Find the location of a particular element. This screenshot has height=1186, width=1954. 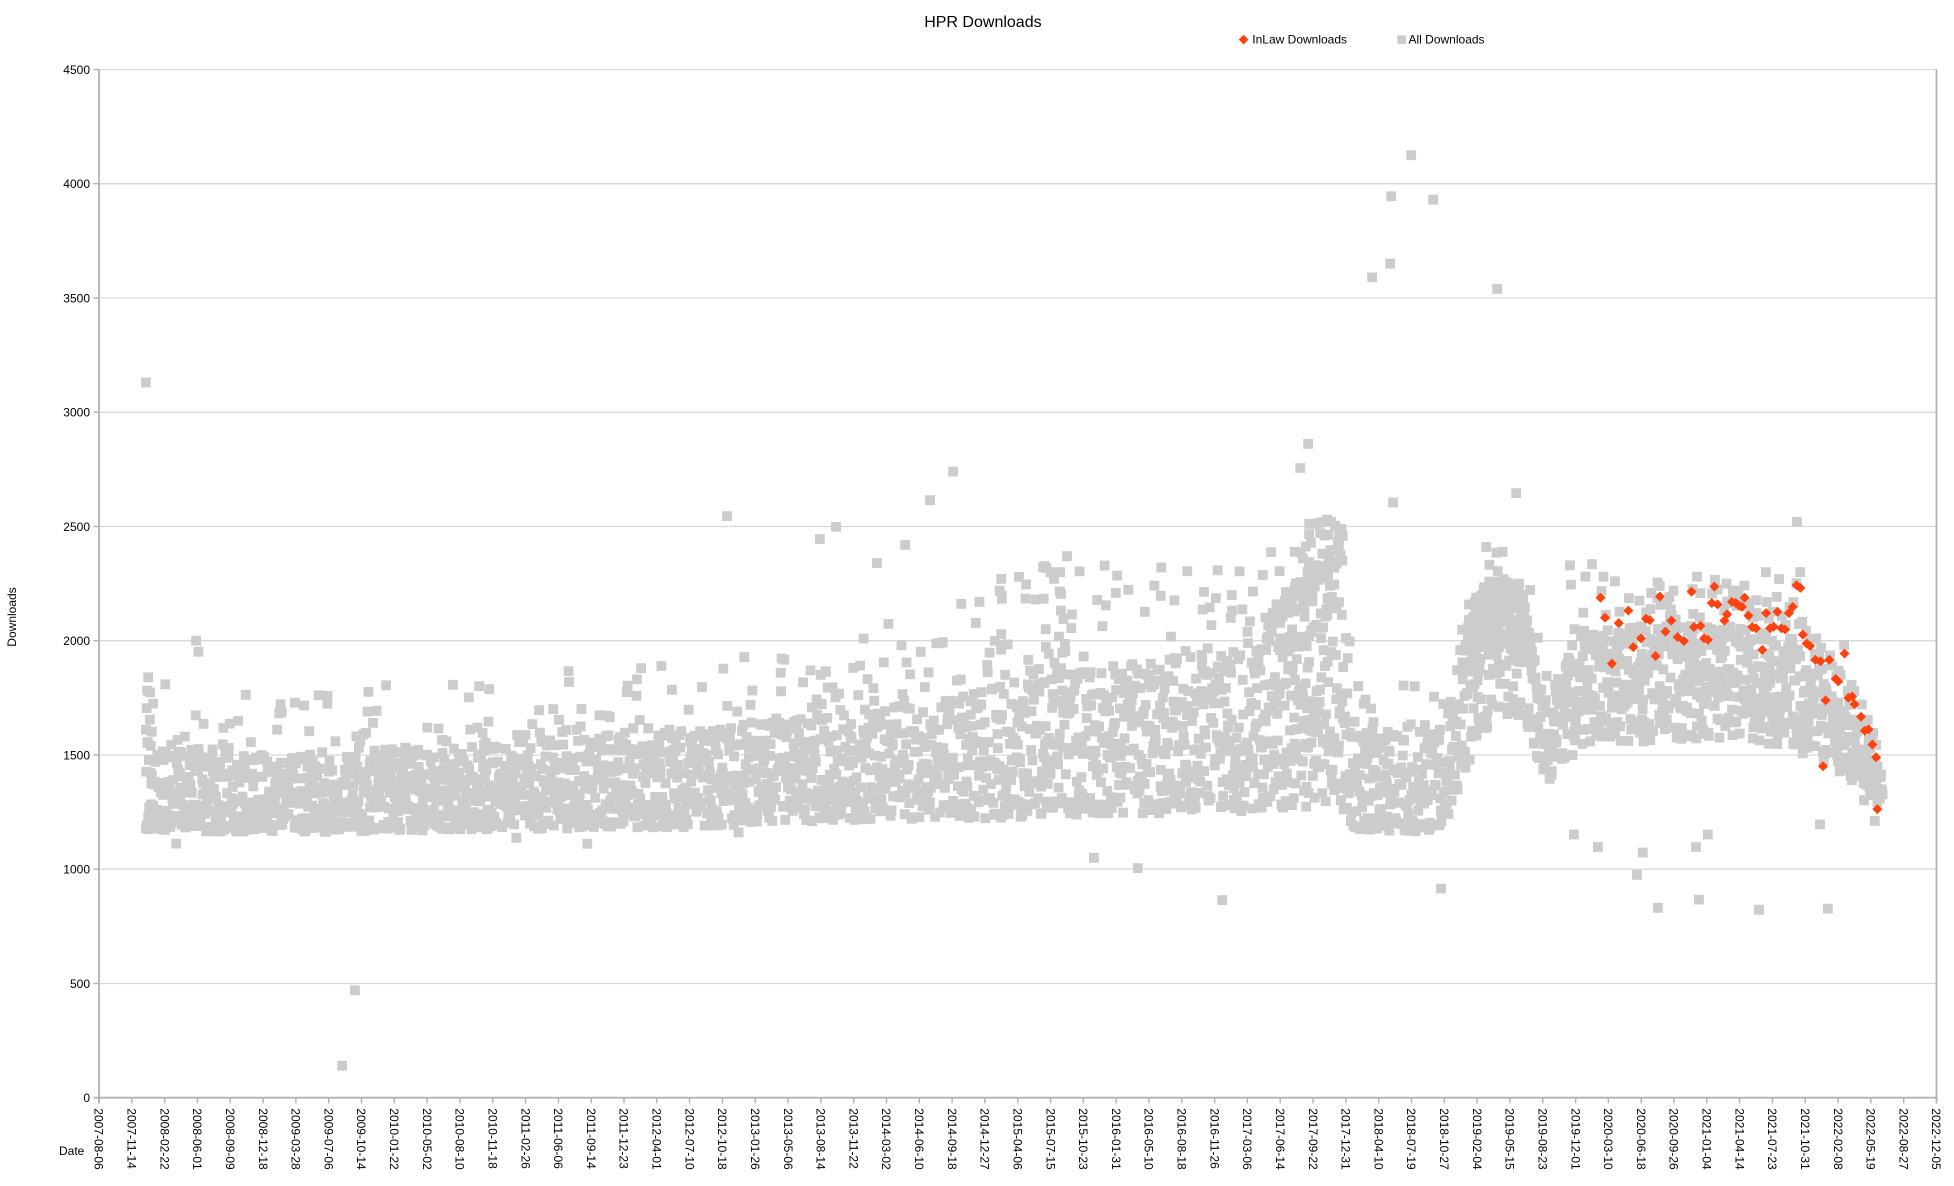

svg-text: 1500 is located at coordinates (76, 755).